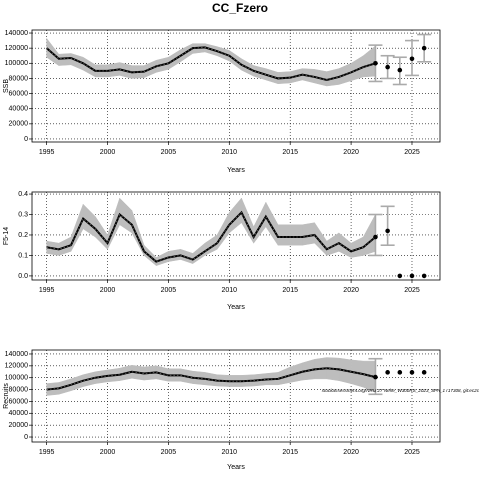 This screenshot has width=480, height=480. What do you see at coordinates (23, 235) in the screenshot?
I see `y-tick-label: 0.2` at bounding box center [23, 235].